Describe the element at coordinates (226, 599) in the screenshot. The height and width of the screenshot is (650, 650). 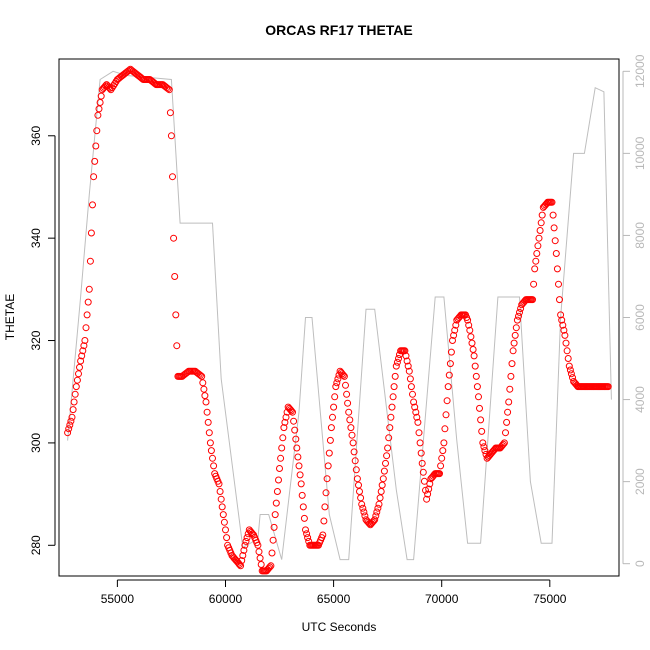
I see `x-tick-label: 60000` at that location.